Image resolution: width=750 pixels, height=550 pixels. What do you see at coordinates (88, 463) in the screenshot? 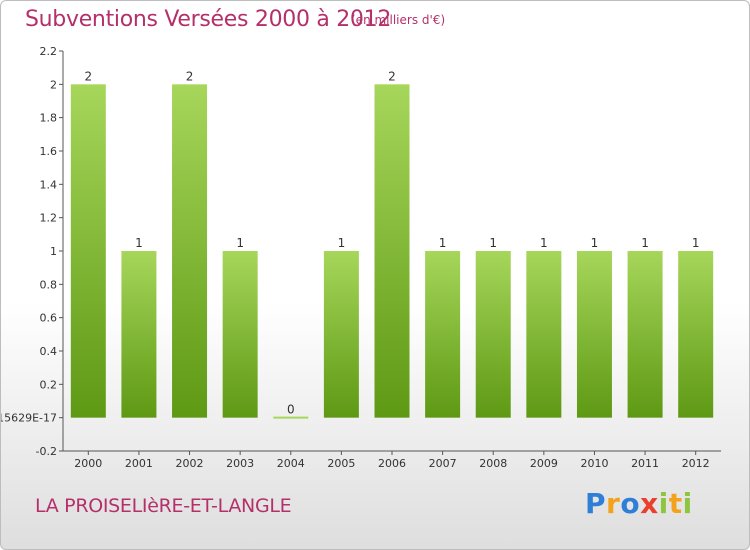
I see `x-tick-label: 2000` at bounding box center [88, 463].